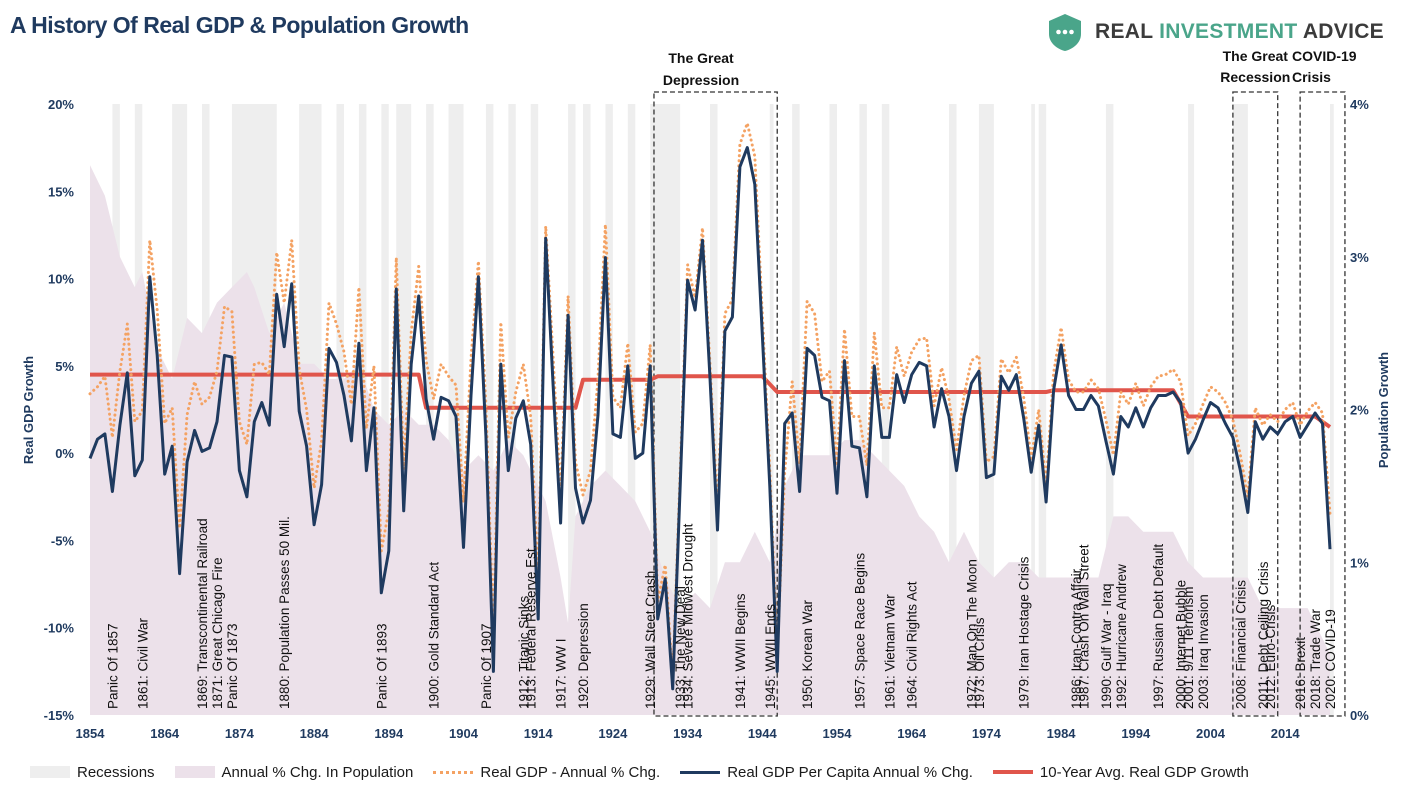 Image resolution: width=1412 pixels, height=805 pixels. What do you see at coordinates (1359, 715) in the screenshot?
I see `y2-tick-label: 0%` at bounding box center [1359, 715].